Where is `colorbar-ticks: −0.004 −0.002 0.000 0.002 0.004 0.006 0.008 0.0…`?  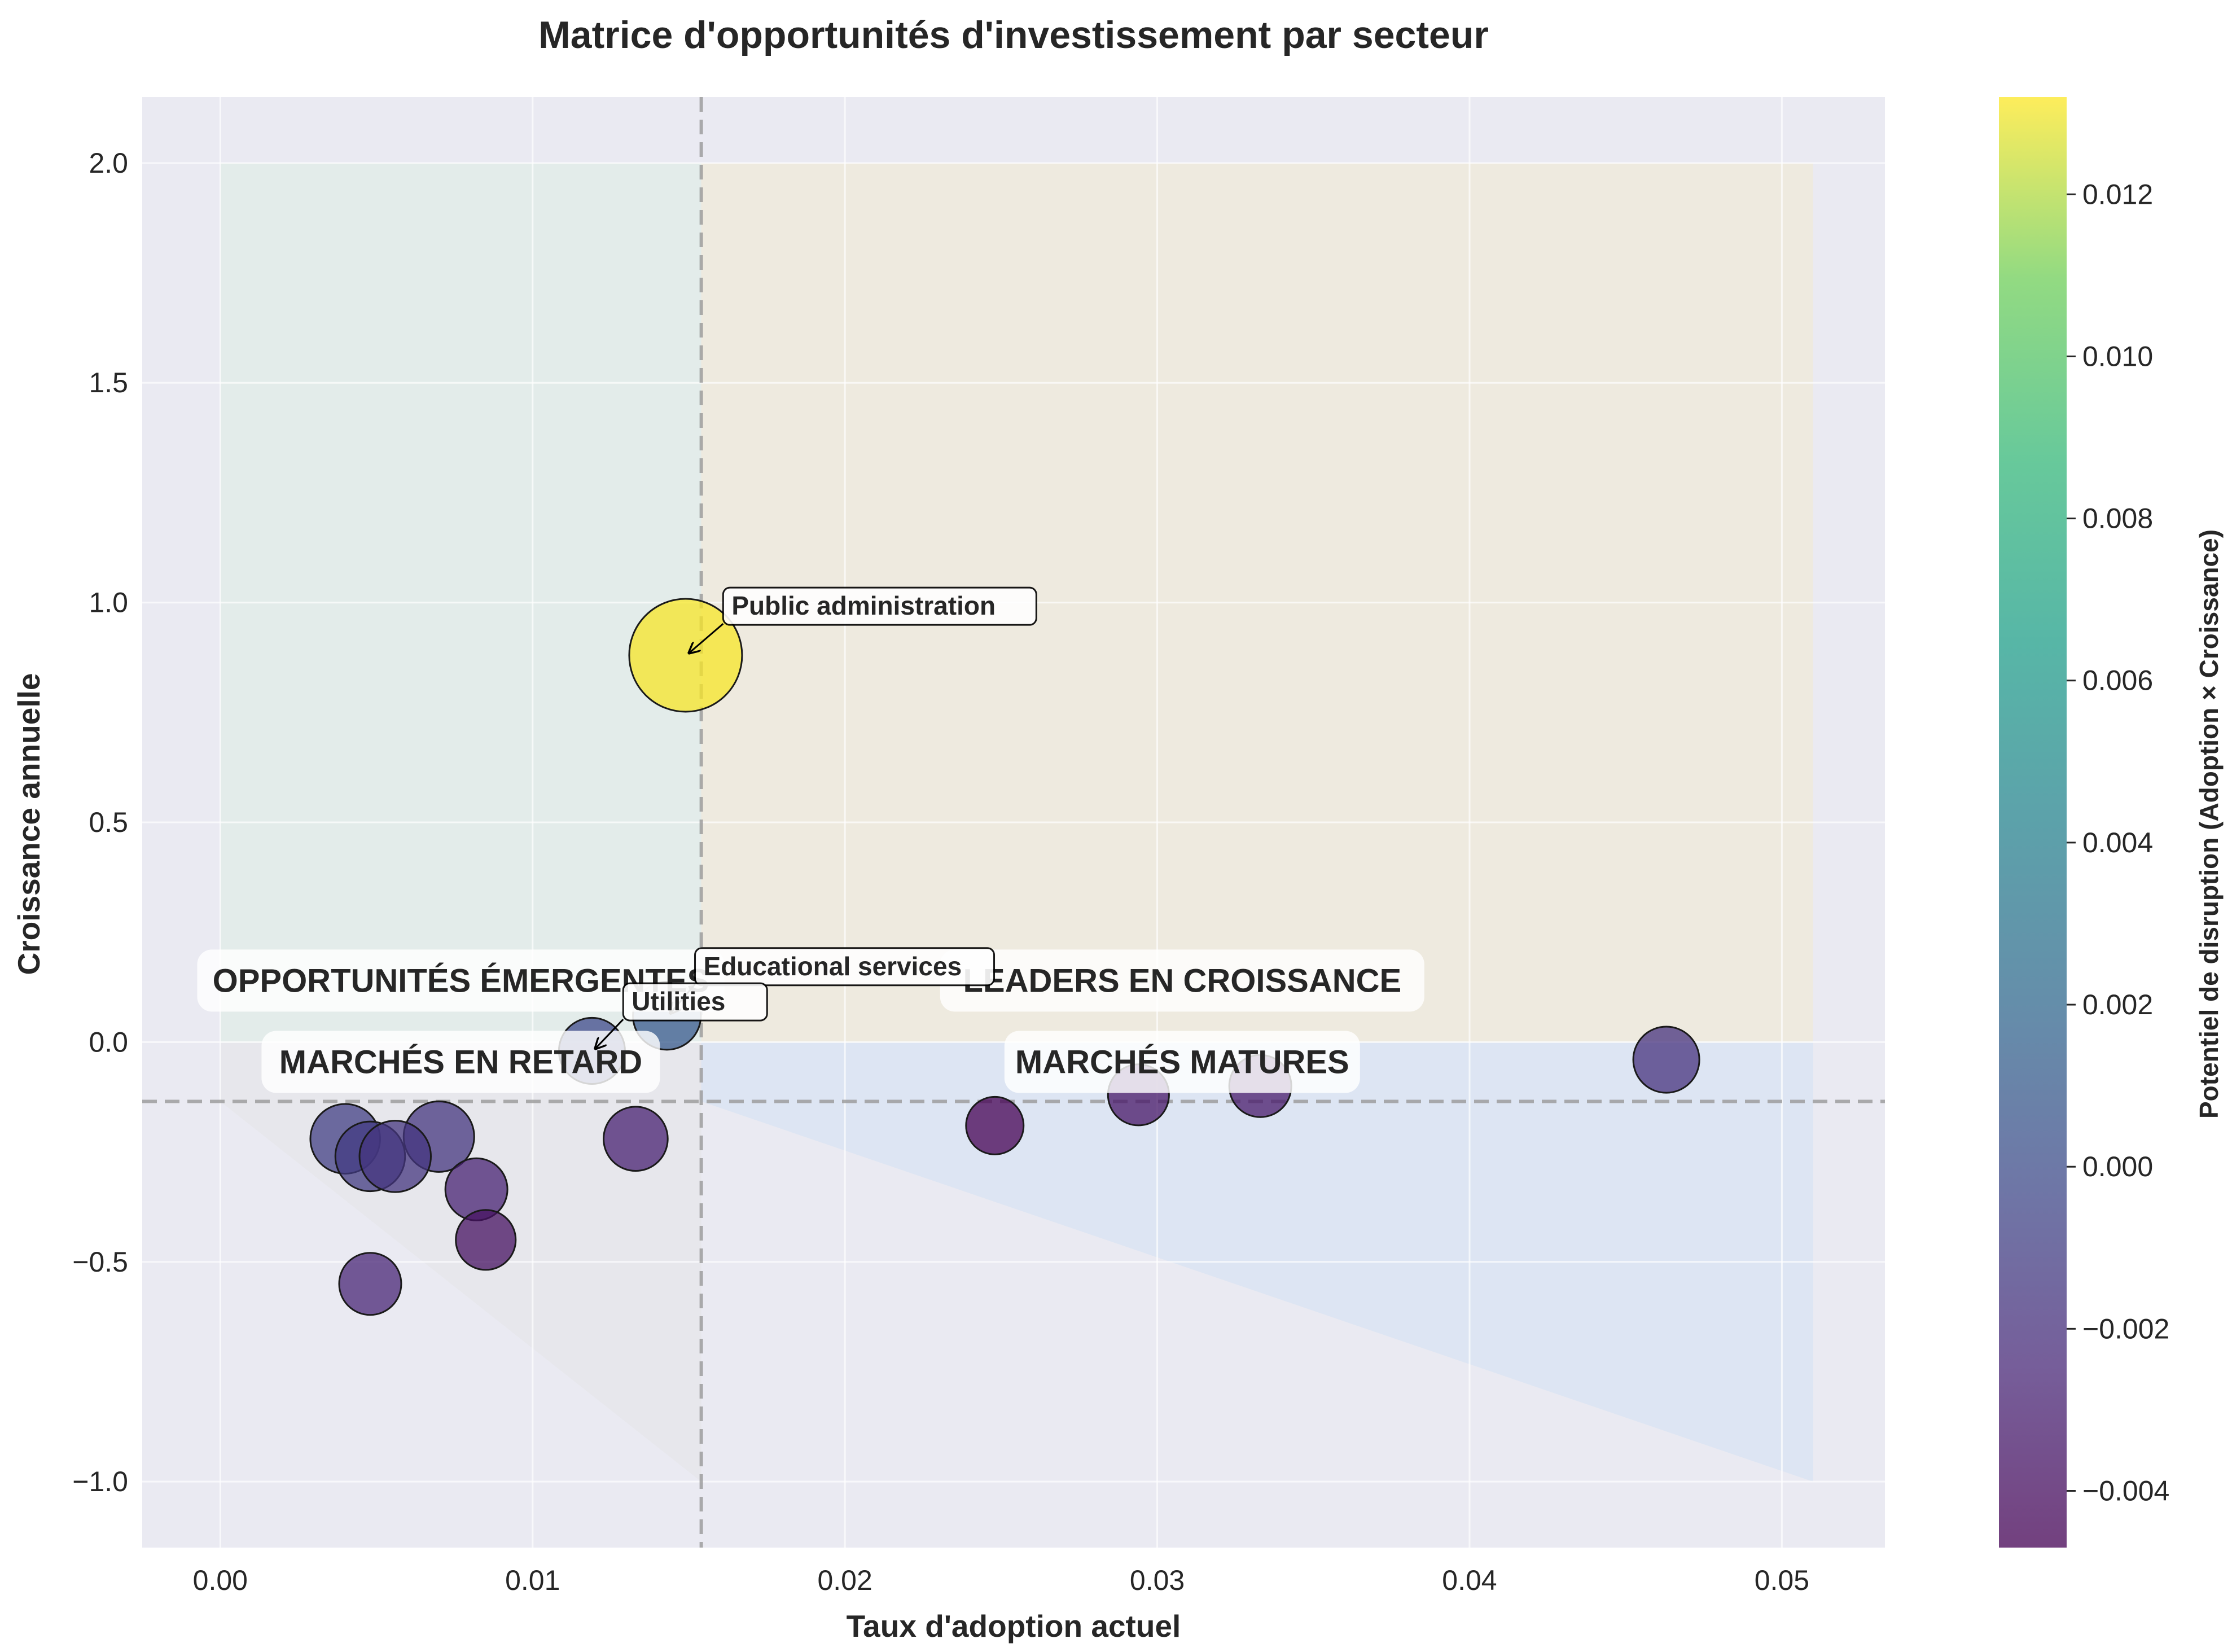 colorbar-ticks: −0.004 −0.002 0.000 0.002 0.004 0.006 0.008 0.0… is located at coordinates (2118, 842).